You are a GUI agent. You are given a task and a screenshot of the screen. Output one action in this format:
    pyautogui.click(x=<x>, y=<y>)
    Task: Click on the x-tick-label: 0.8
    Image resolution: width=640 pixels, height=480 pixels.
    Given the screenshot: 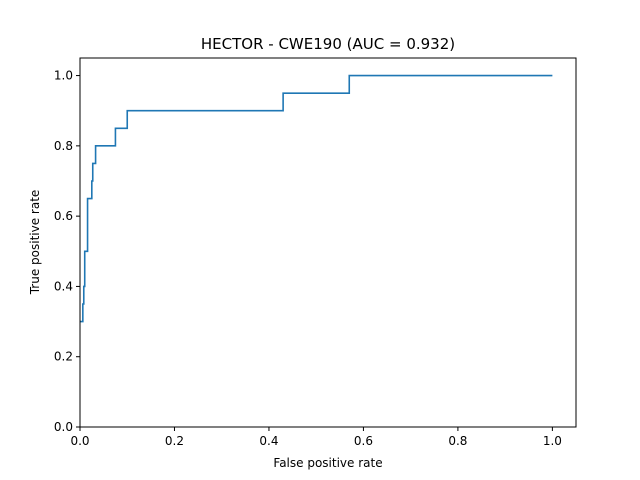 What is the action you would take?
    pyautogui.click(x=457, y=441)
    